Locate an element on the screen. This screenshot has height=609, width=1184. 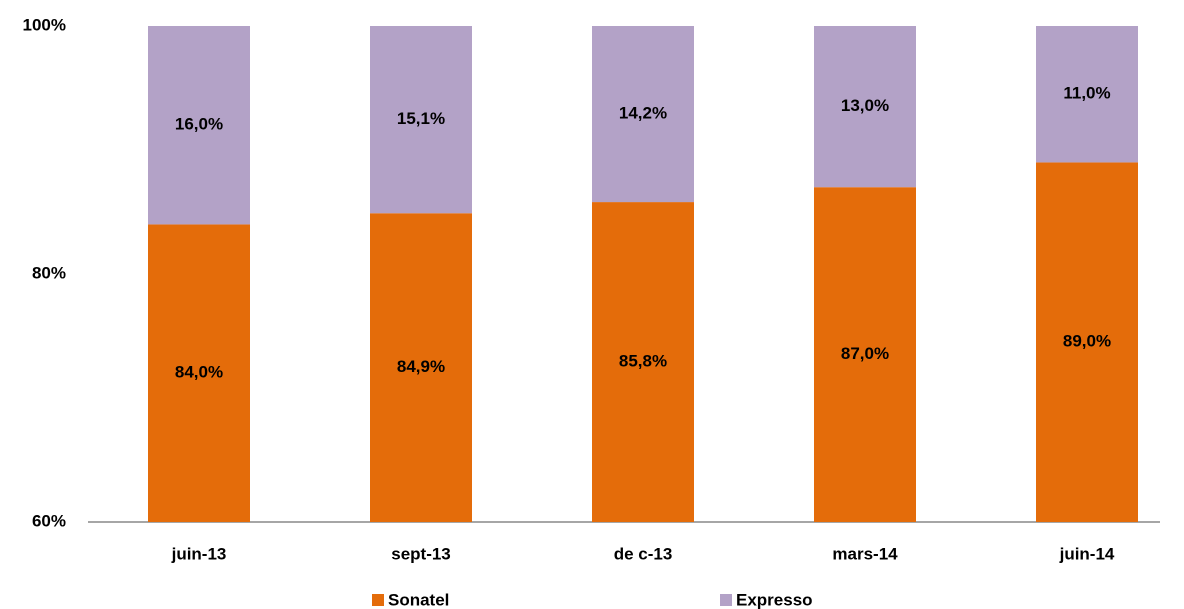
data-label: 14,2% is located at coordinates (643, 113).